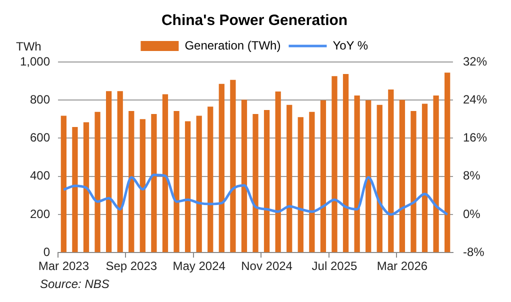 This screenshot has width=511, height=302. Describe the element at coordinates (267, 266) in the screenshot. I see `x-tick-label: Nov 2024` at that location.